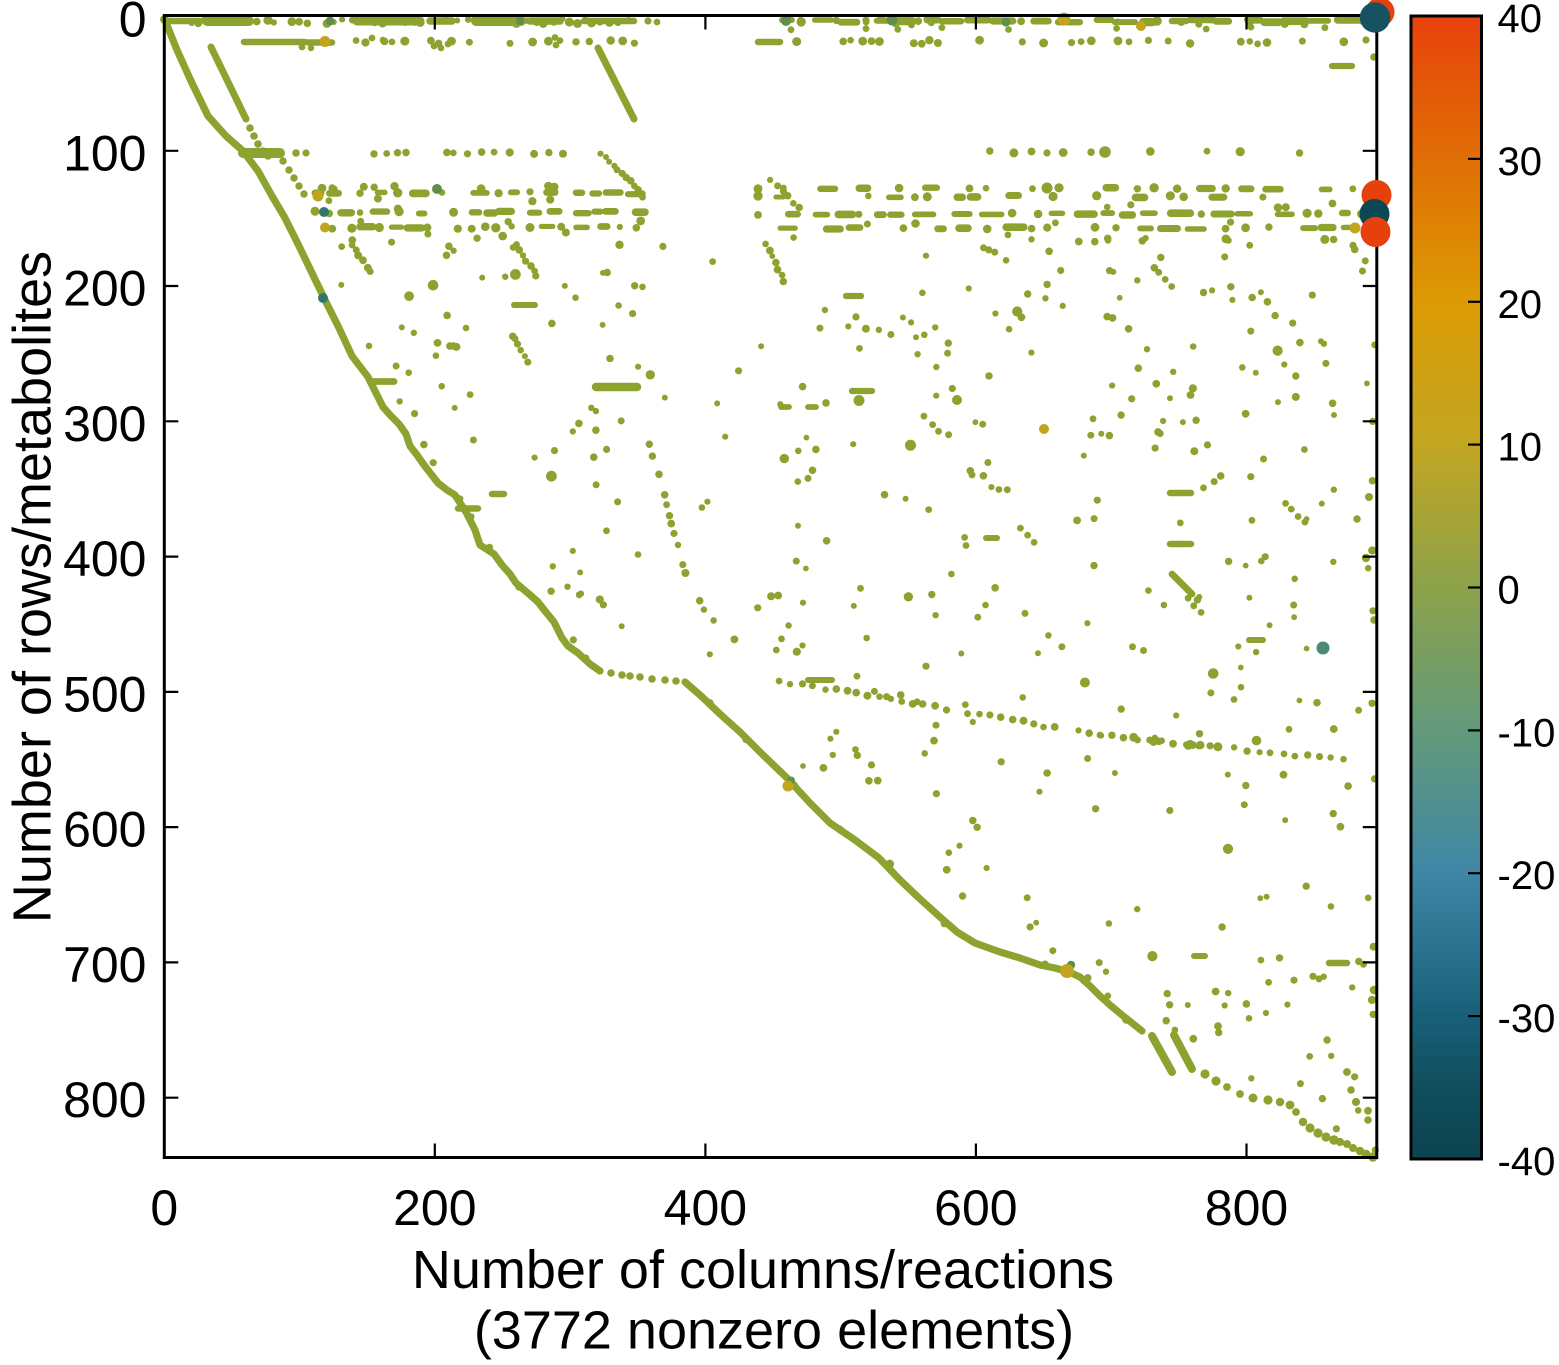  What do you see at coordinates (1520, 305) in the screenshot?
I see `svg-text: 20` at bounding box center [1520, 305].